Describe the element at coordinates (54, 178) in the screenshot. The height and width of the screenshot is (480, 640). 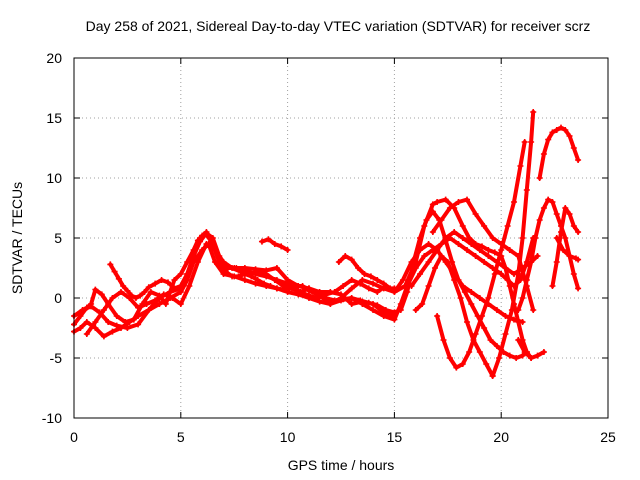
I see `y-tick-label: 10` at that location.